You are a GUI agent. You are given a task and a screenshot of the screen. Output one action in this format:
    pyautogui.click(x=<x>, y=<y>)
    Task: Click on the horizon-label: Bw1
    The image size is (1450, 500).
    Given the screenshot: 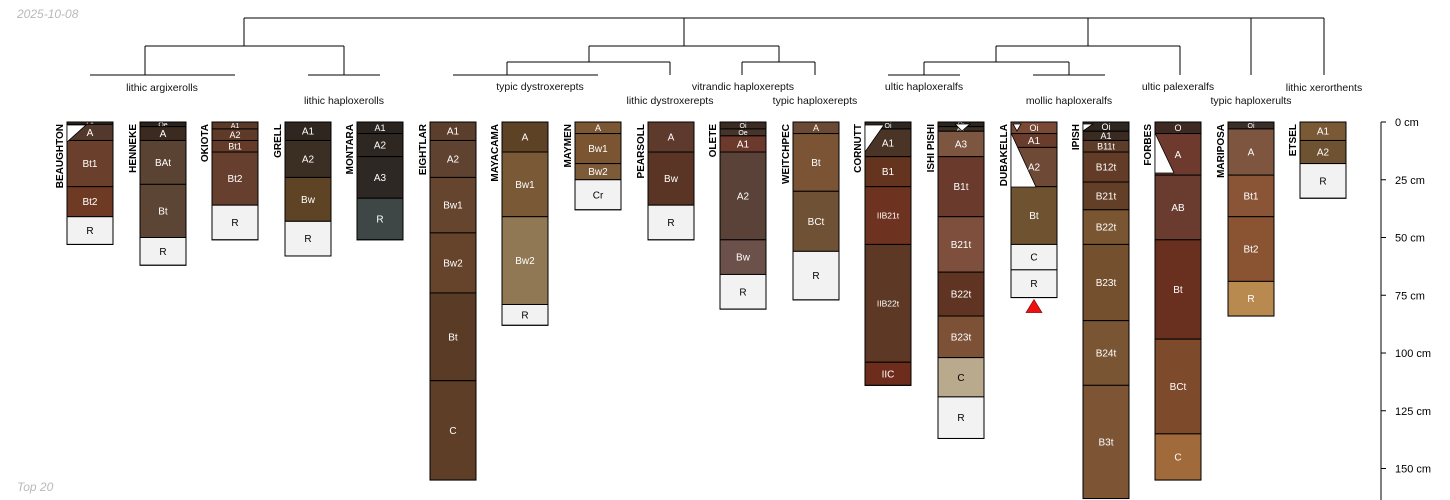 What is the action you would take?
    pyautogui.click(x=598, y=149)
    